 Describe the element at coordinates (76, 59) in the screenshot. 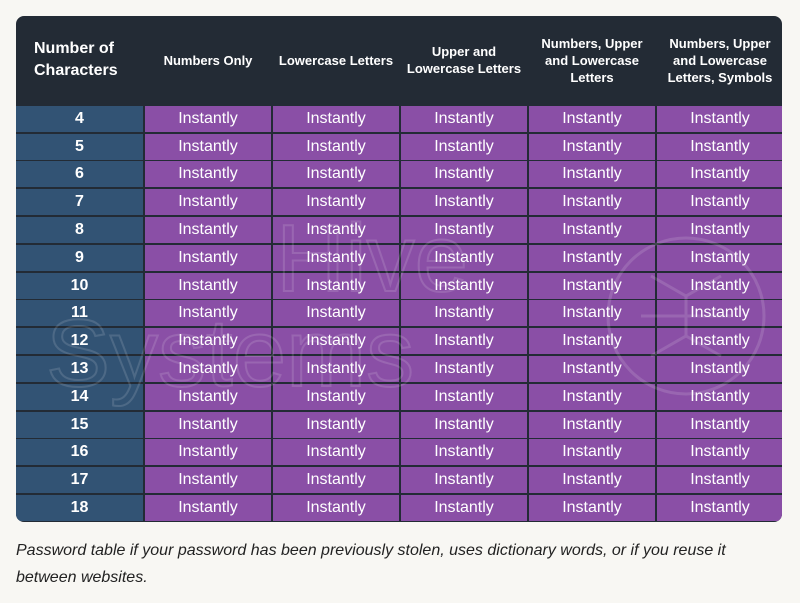

I see `column-header-characters: Number of Characters` at that location.